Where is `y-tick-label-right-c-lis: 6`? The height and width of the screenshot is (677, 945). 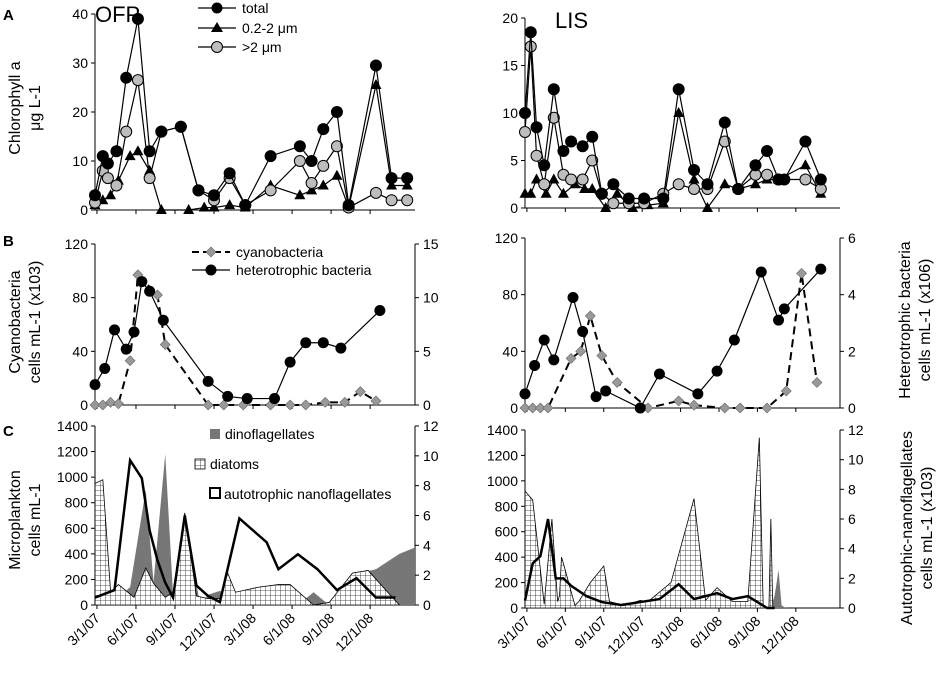 y-tick-label-right-c-lis: 6 is located at coordinates (852, 519).